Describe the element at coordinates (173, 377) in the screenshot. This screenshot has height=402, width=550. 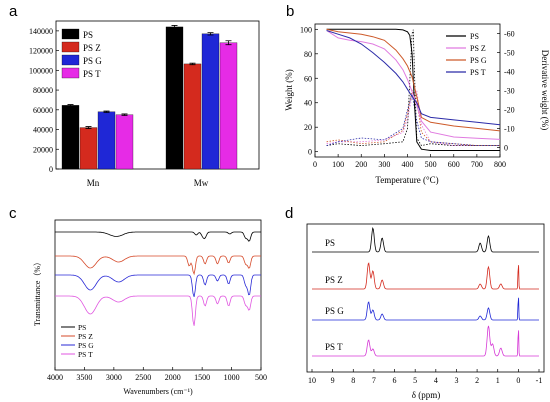
I see `x-tick-label: 2000` at that location.